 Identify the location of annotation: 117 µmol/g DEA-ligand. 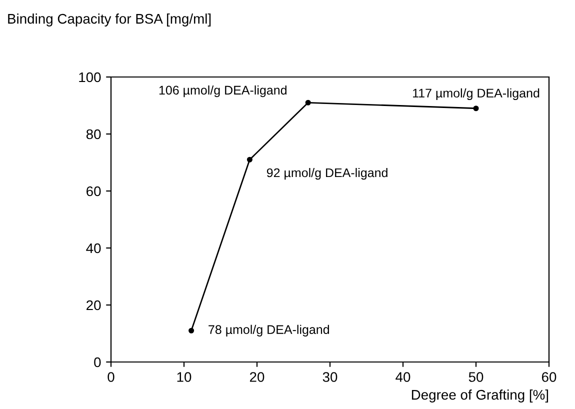
(476, 94).